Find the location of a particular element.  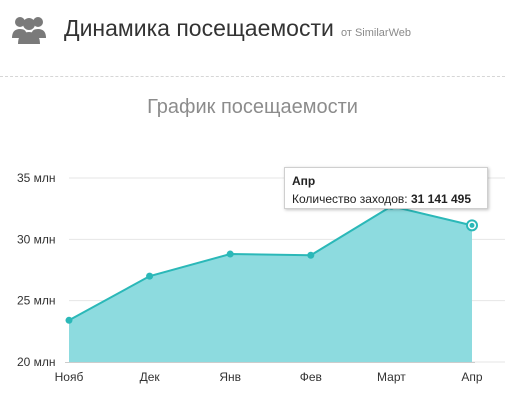

tooltip-label: Количество заходов: is located at coordinates (350, 199).